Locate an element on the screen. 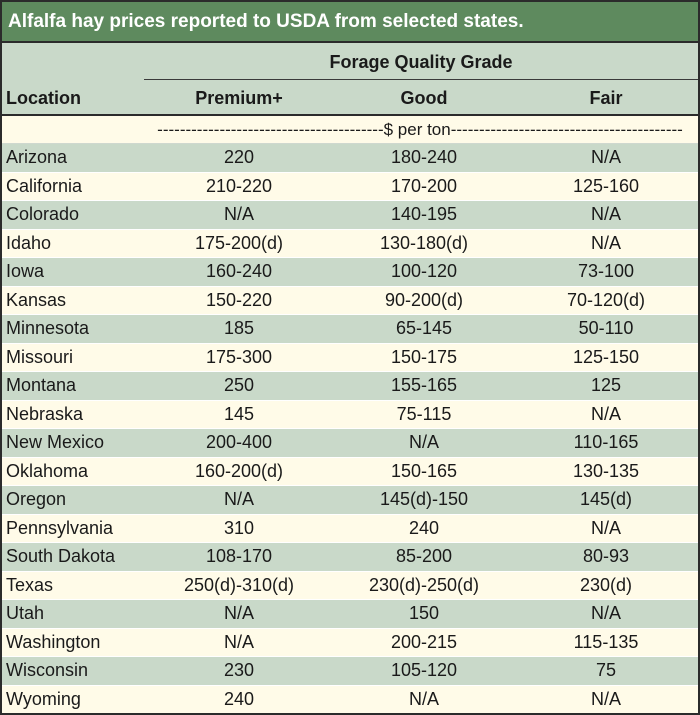  table-row: California 210-220 170-200 125-160 is located at coordinates (350, 186).